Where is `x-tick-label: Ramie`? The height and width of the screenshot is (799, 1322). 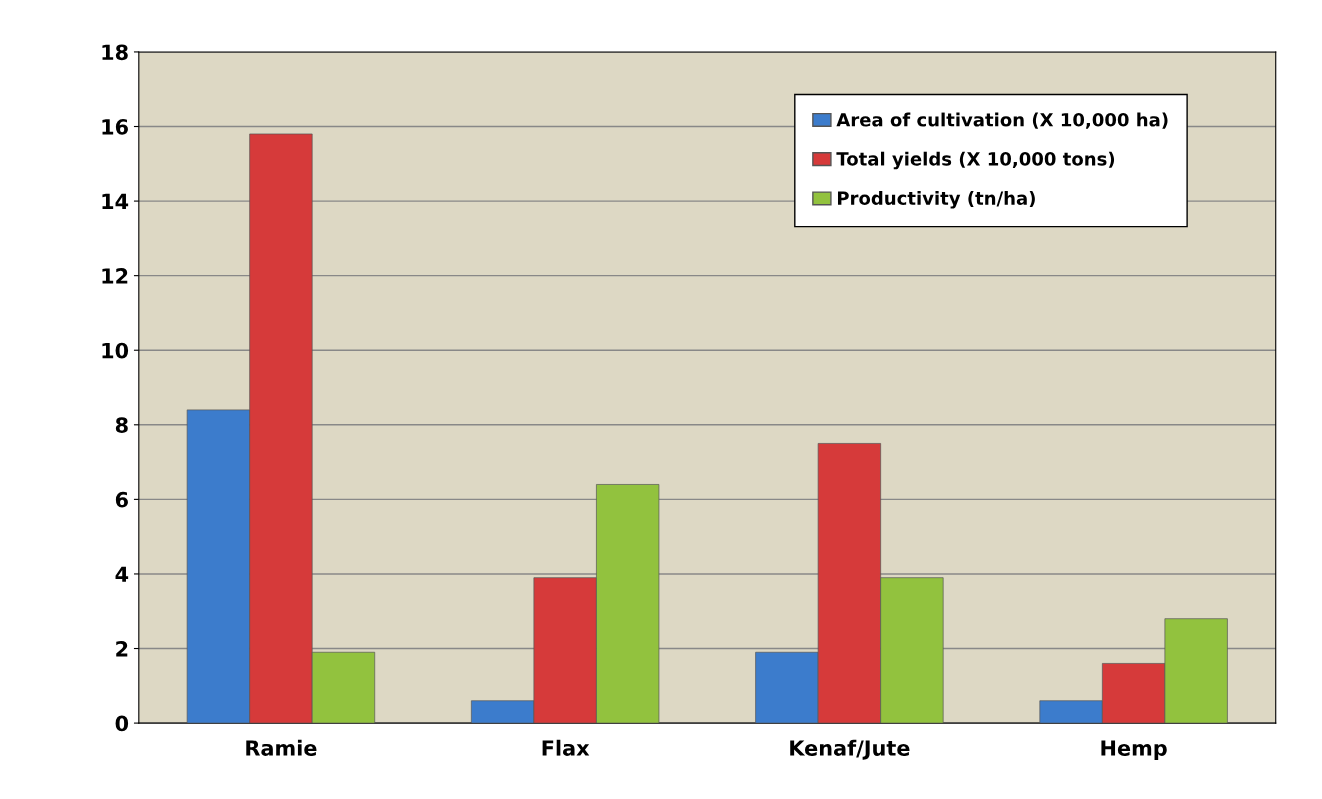
x-tick-label: Ramie is located at coordinates (281, 747).